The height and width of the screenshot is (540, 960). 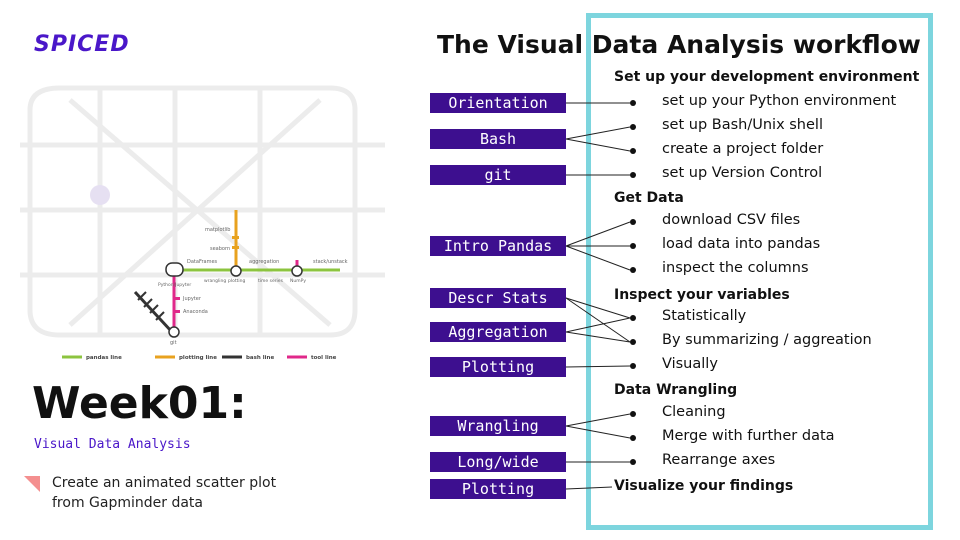 What do you see at coordinates (694, 412) in the screenshot?
I see `item-cleaning: Cleaning` at bounding box center [694, 412].